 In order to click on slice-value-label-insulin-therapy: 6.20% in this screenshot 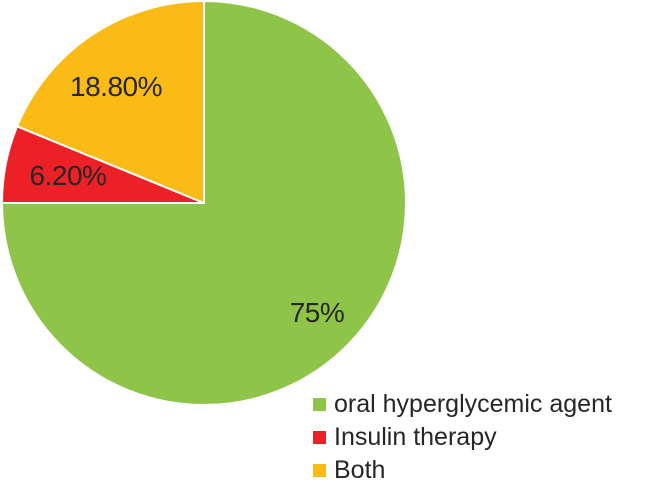, I will do `click(68, 175)`.